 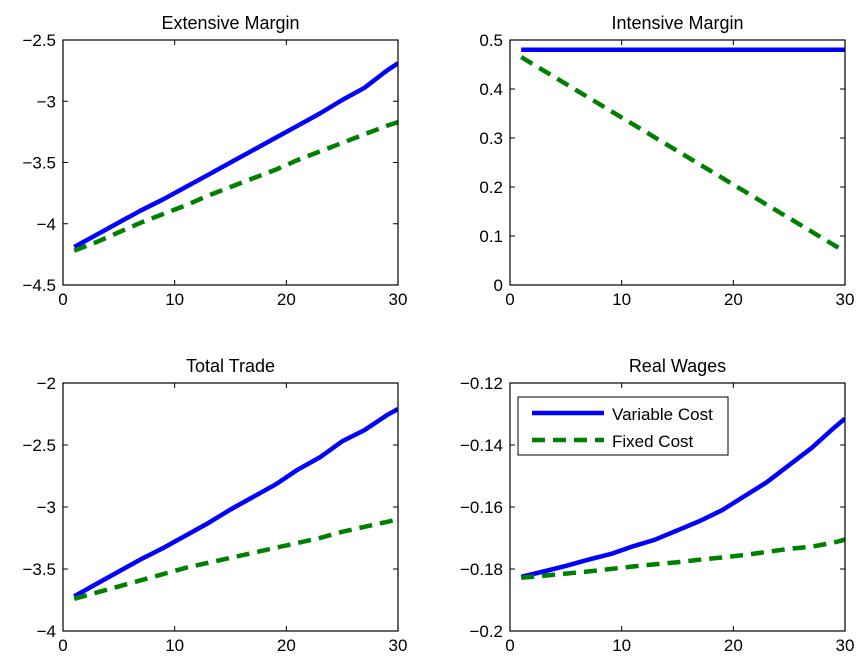 I want to click on chart-title: Extensive Margin, so click(x=230, y=23).